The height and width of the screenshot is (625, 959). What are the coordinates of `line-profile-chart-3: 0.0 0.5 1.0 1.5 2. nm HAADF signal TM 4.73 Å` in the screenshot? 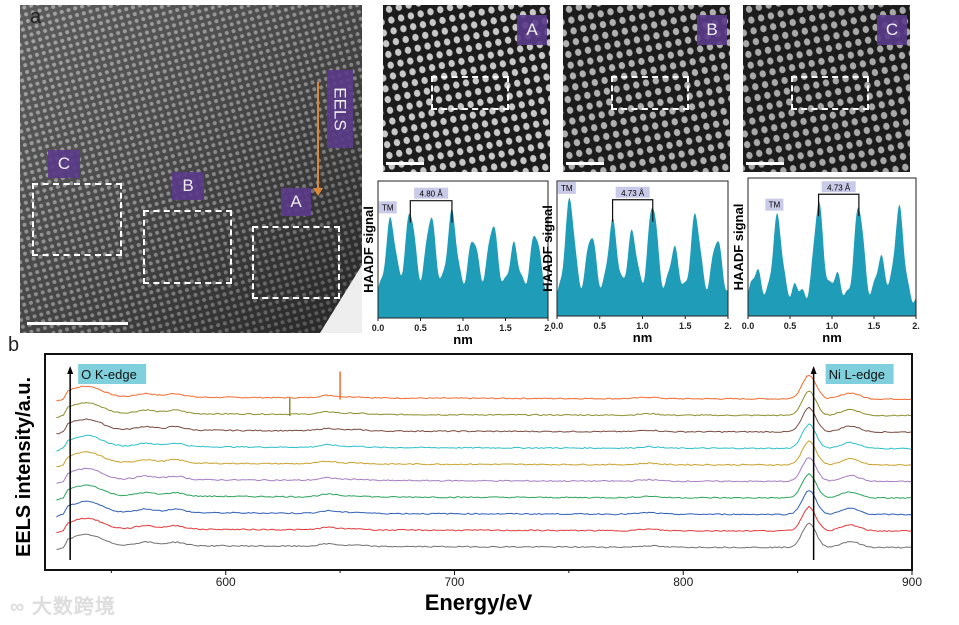 It's located at (825, 261).